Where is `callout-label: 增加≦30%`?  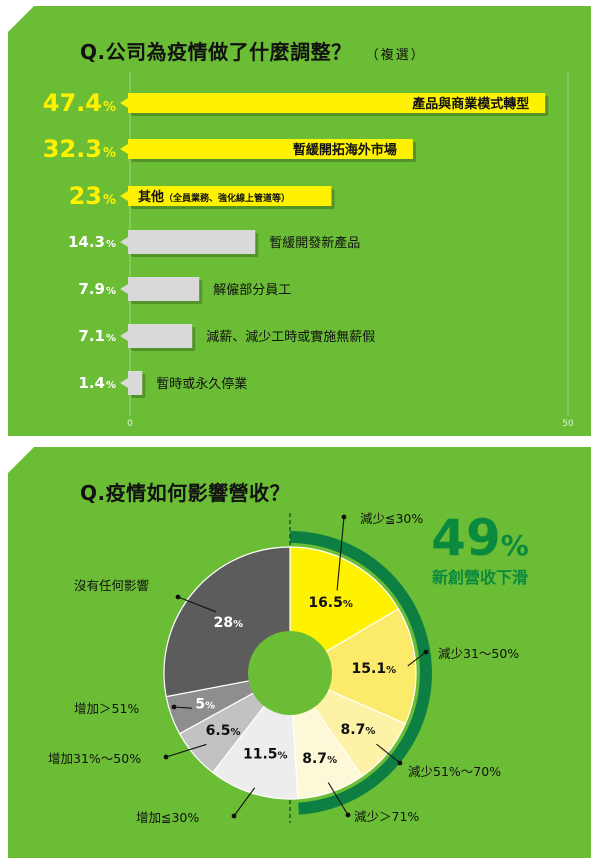 callout-label: 增加≦30% is located at coordinates (167, 817).